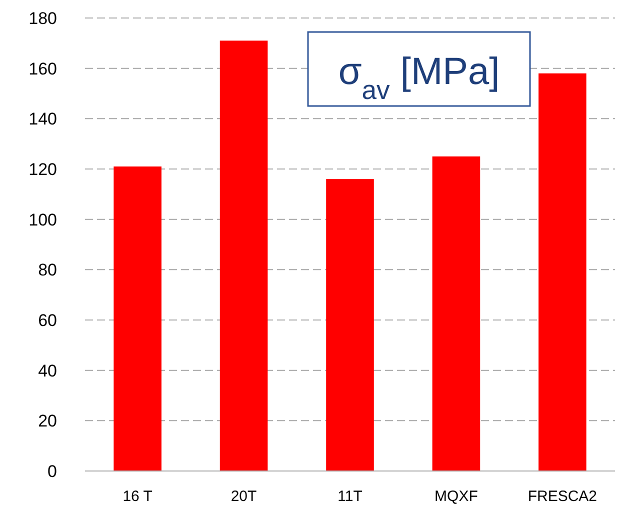 This screenshot has height=511, width=619. What do you see at coordinates (42, 119) in the screenshot?
I see `y-tick-label: 140` at bounding box center [42, 119].